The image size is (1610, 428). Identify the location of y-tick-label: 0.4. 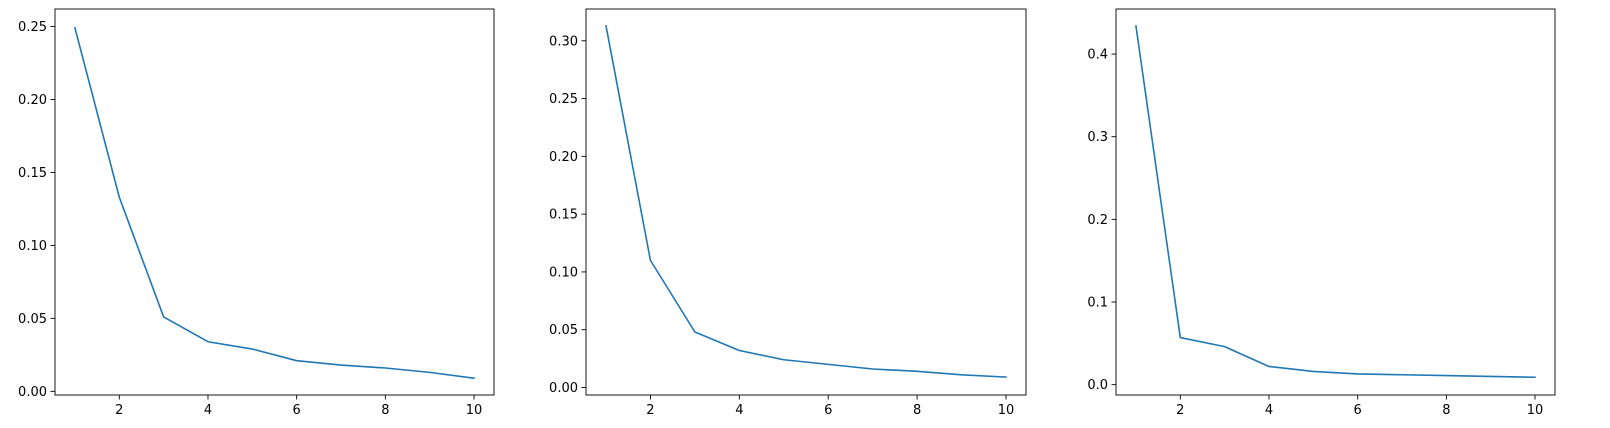
(1097, 55).